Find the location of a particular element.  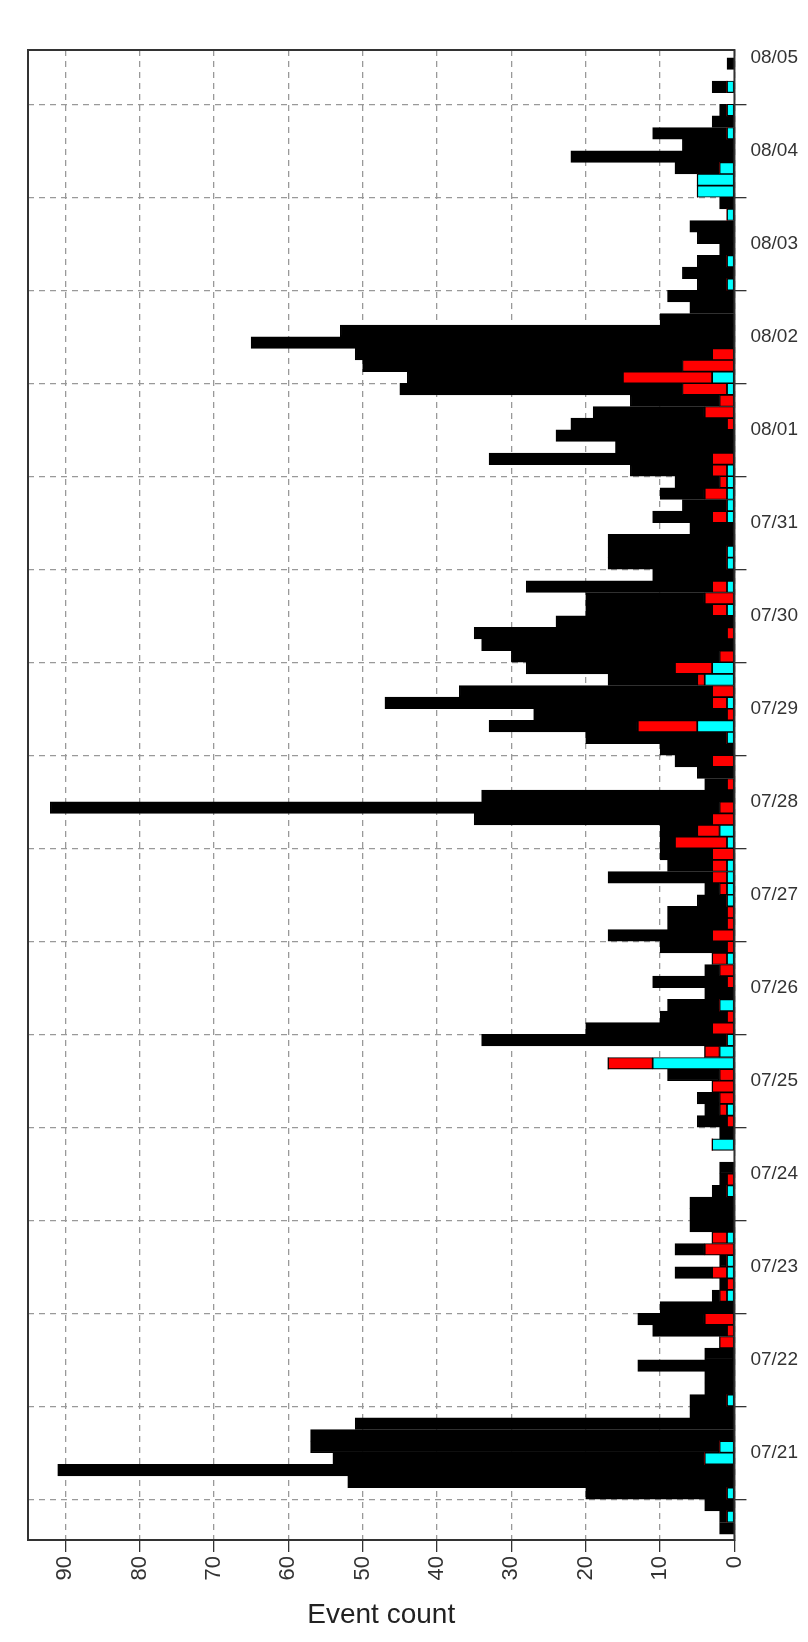

y-tick-label: 07/31 is located at coordinates (774, 521).